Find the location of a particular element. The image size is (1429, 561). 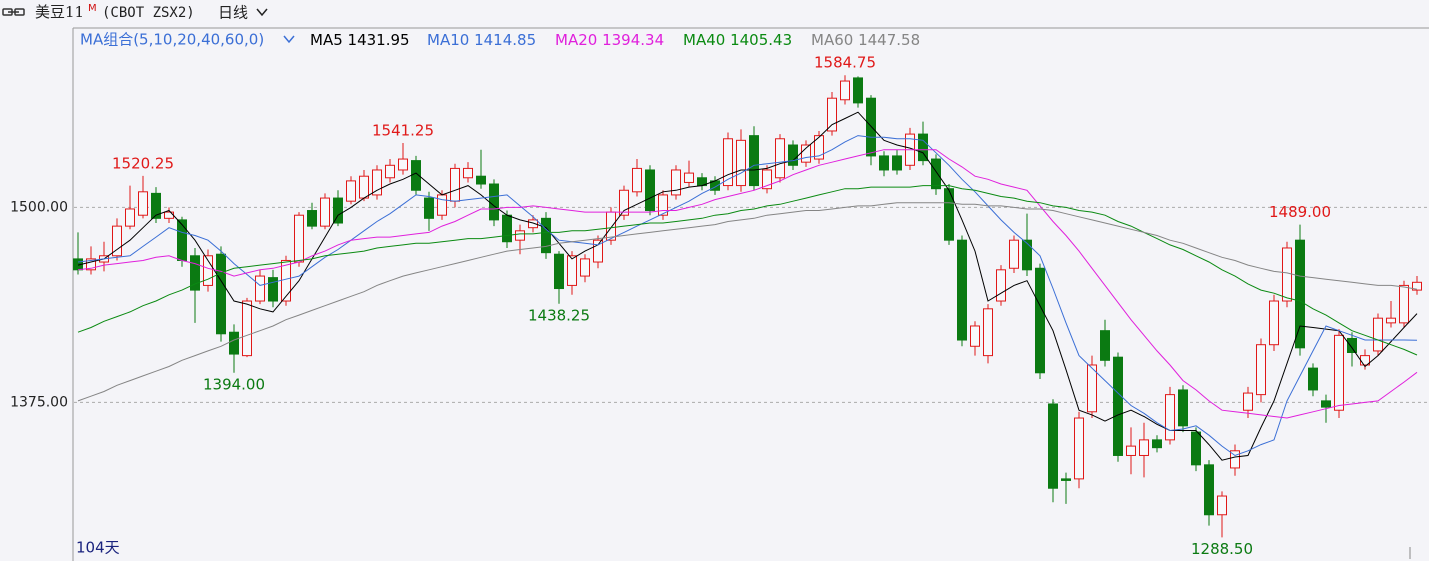

high-label: 1541.25 is located at coordinates (403, 131).